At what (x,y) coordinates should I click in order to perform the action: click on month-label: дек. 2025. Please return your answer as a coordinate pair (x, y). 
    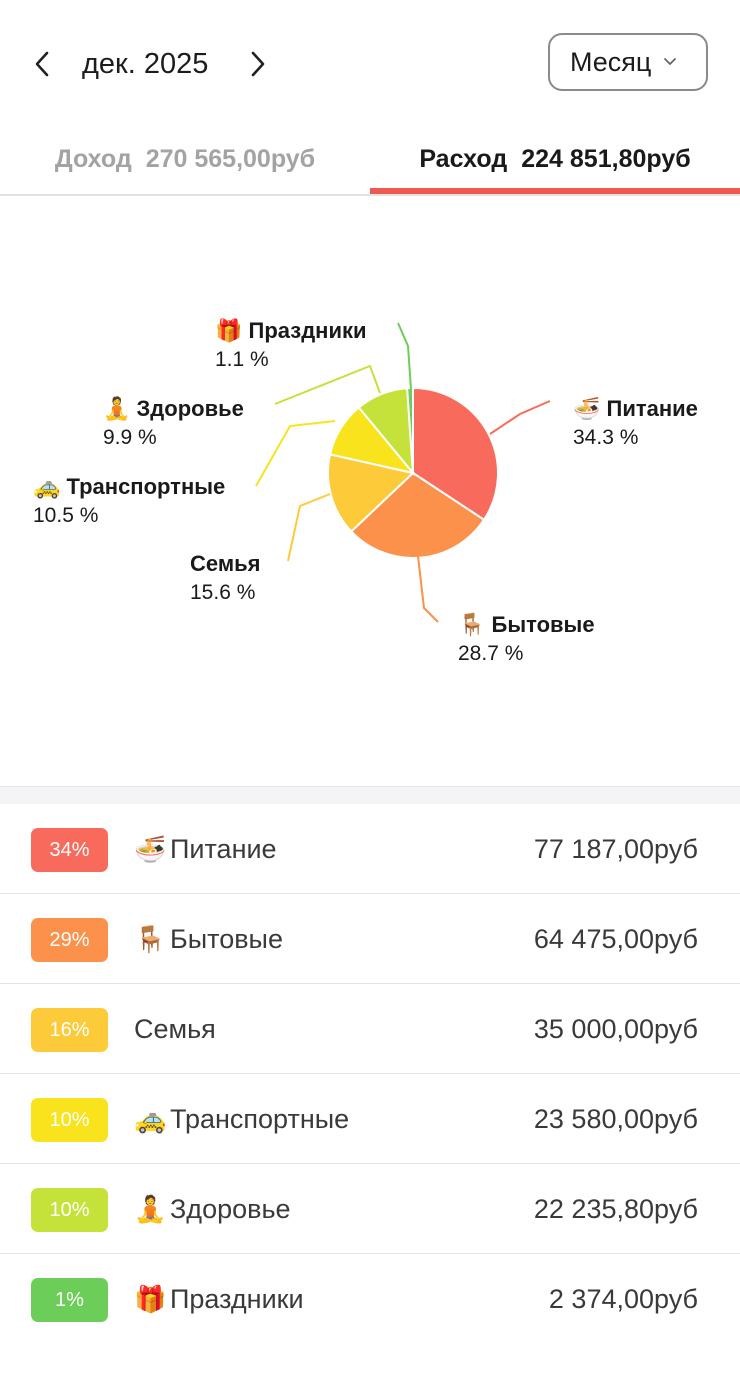
    Looking at the image, I should click on (145, 64).